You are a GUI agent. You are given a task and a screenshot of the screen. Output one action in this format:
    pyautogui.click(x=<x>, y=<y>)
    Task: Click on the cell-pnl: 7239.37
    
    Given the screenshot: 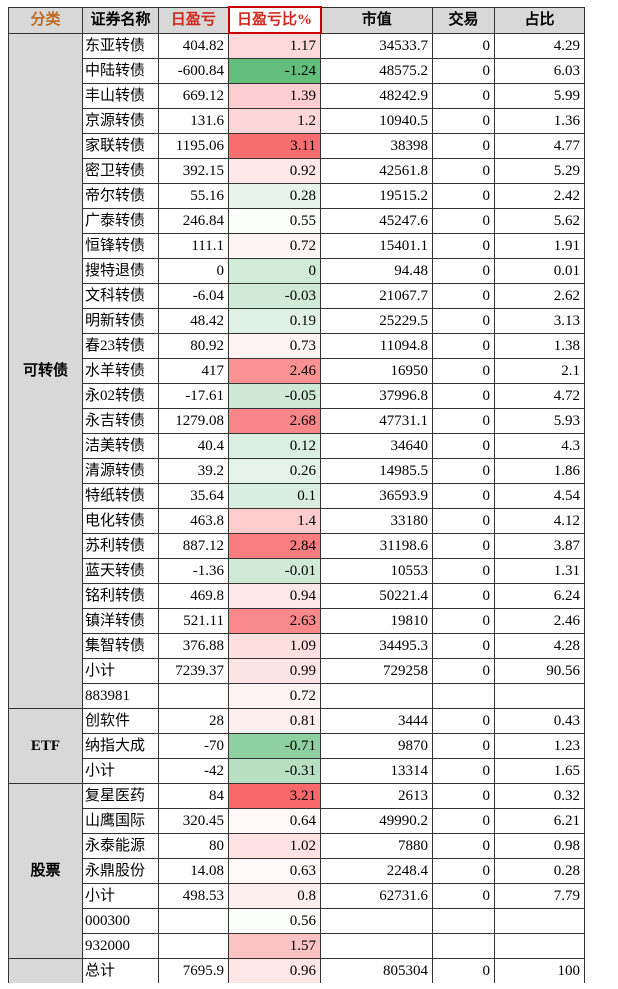 What is the action you would take?
    pyautogui.click(x=193, y=671)
    